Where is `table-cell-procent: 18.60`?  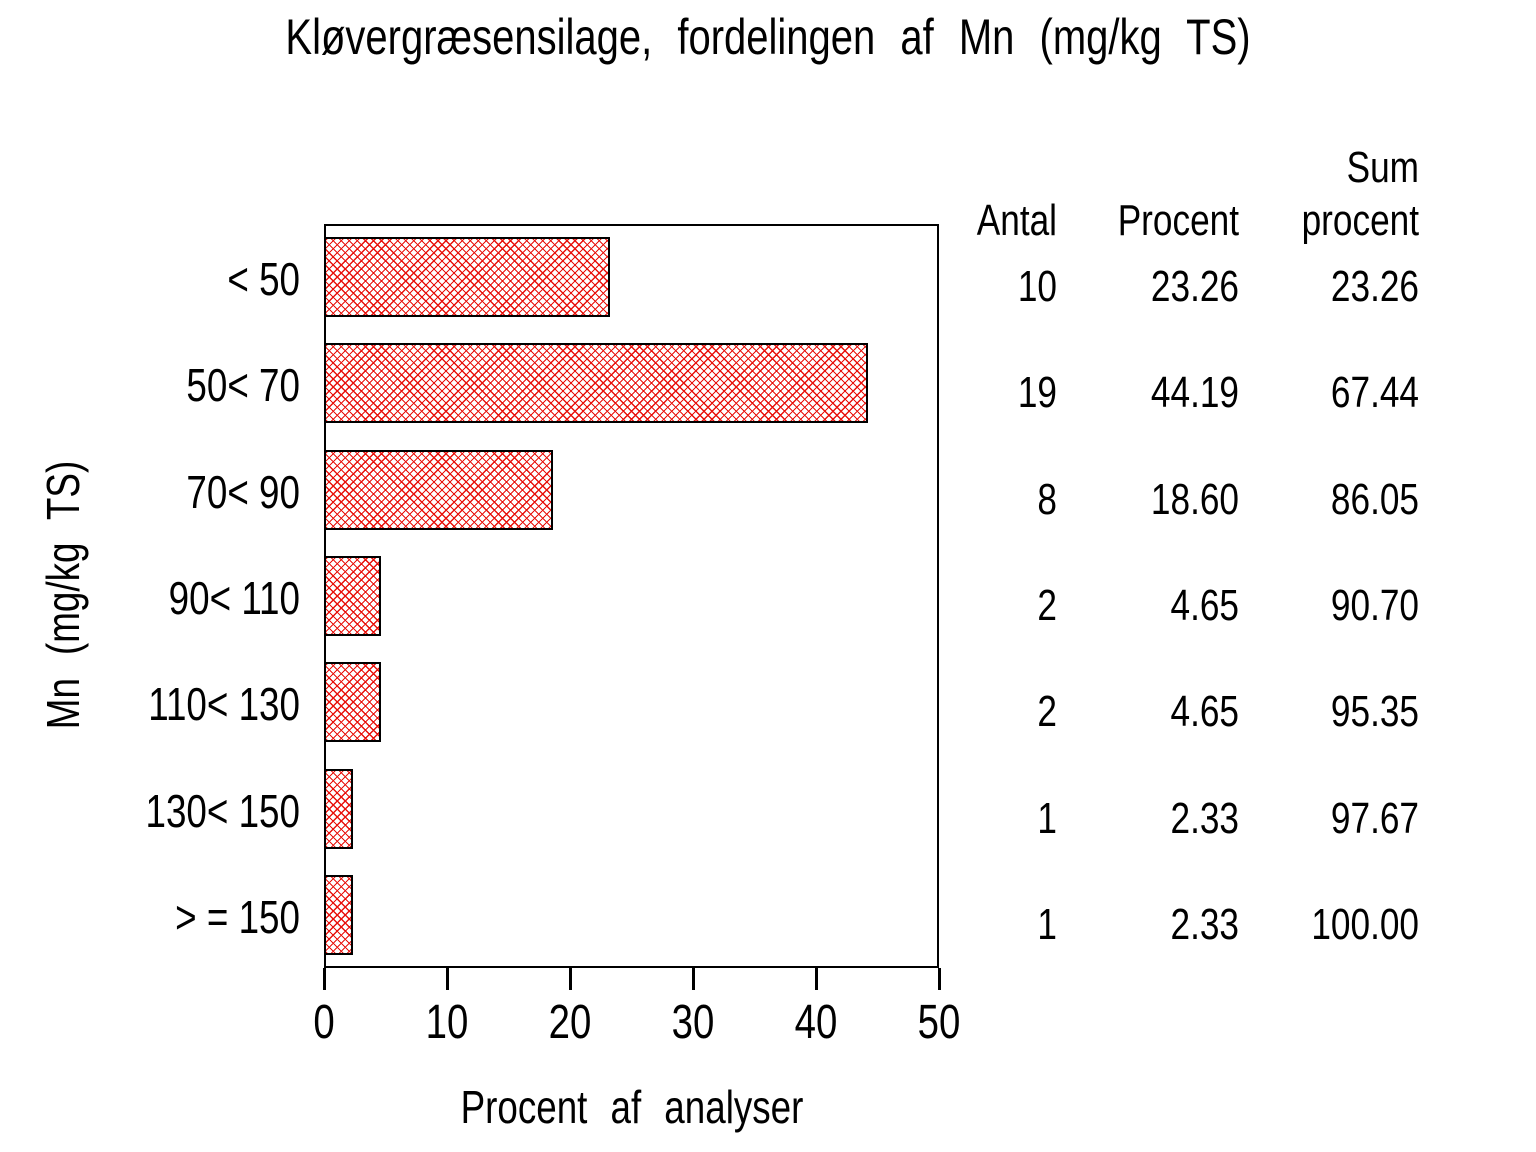
table-cell-procent: 18.60 is located at coordinates (1194, 499).